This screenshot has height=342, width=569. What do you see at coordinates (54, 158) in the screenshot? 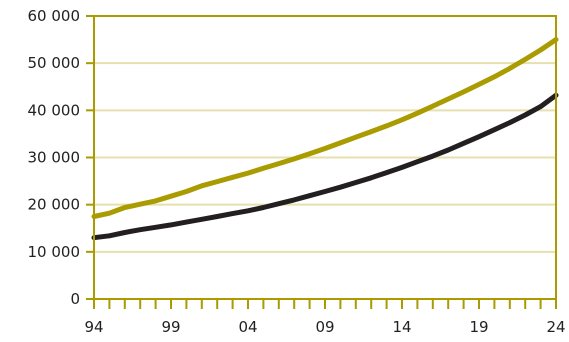
I see `y-tick-label: 30 000` at bounding box center [54, 158].